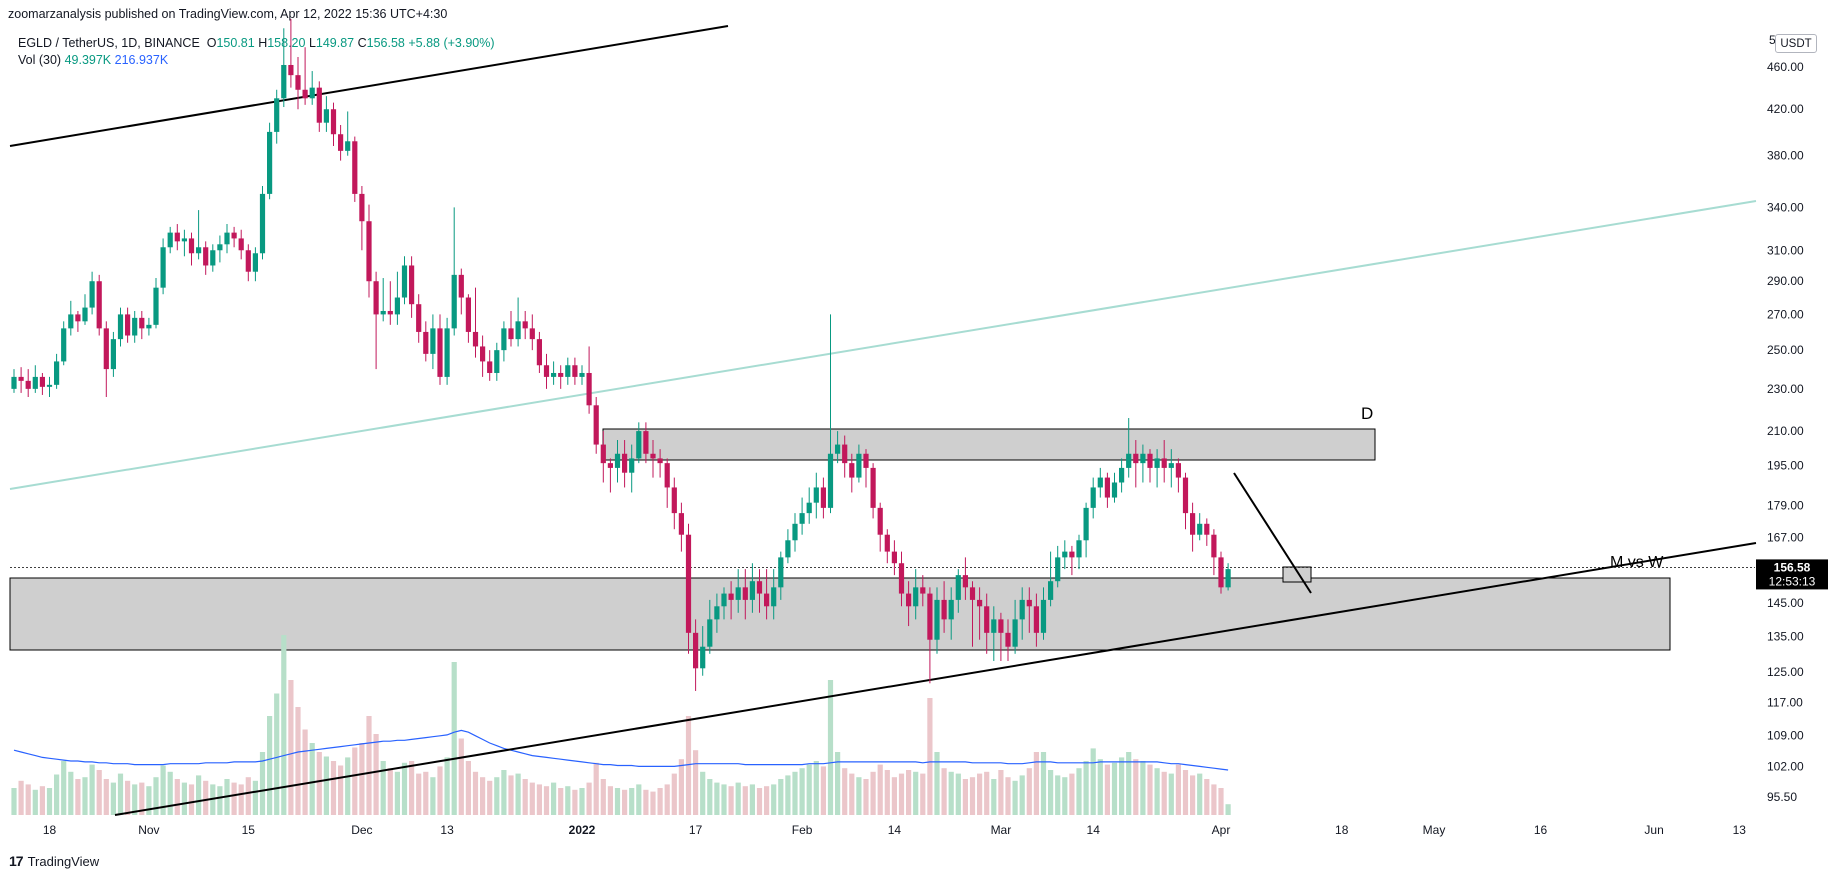 The height and width of the screenshot is (878, 1834). I want to click on tradingview-logo: 17 TradingView, so click(54, 861).